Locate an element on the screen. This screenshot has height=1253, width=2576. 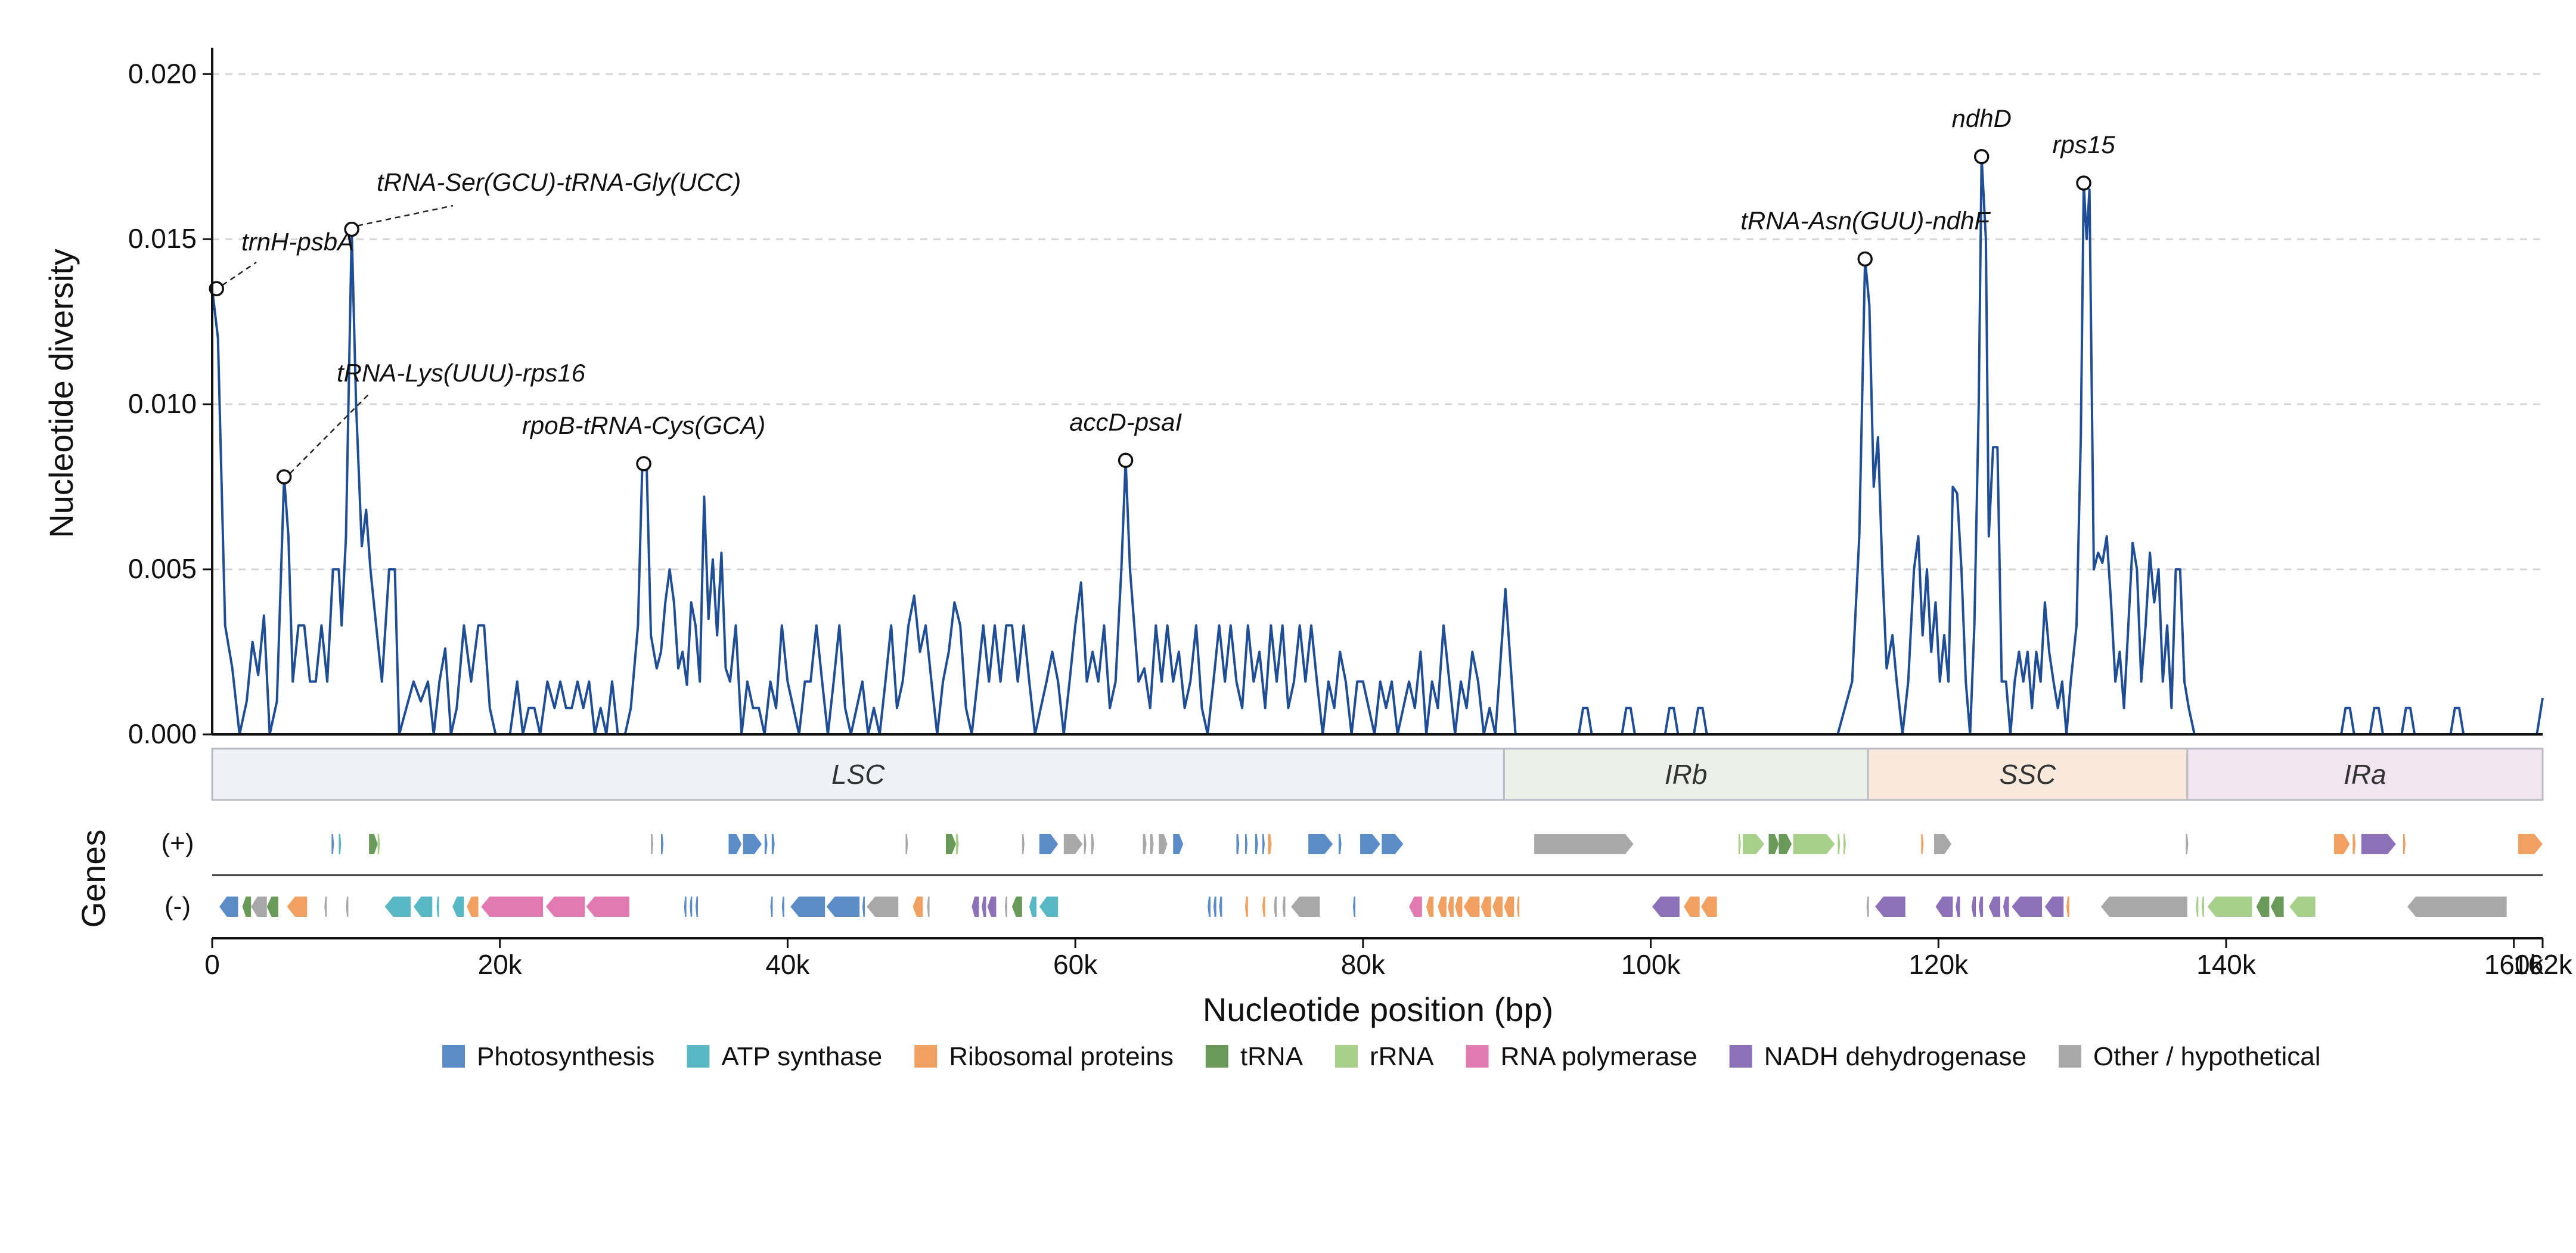
x-tick-label: 140k is located at coordinates (2227, 964).